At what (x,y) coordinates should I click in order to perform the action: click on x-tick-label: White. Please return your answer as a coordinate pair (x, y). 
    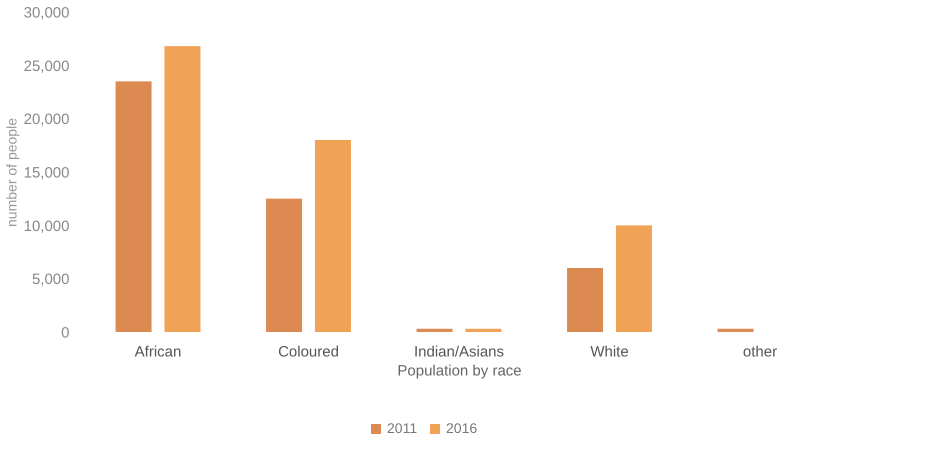
    Looking at the image, I should click on (609, 352).